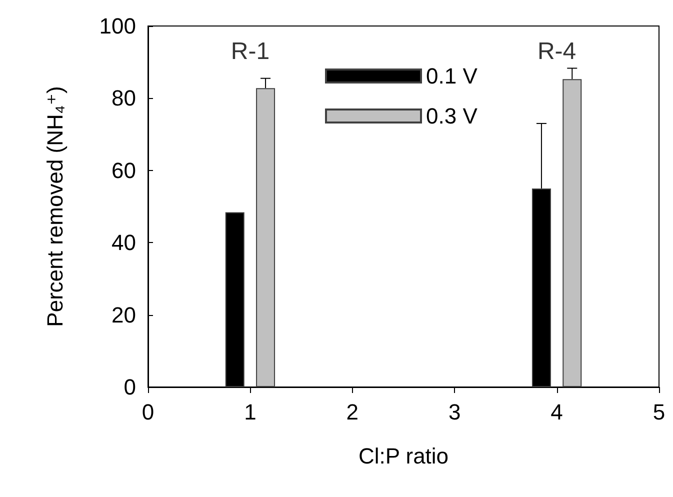  I want to click on x-tick-label: 3, so click(454, 412).